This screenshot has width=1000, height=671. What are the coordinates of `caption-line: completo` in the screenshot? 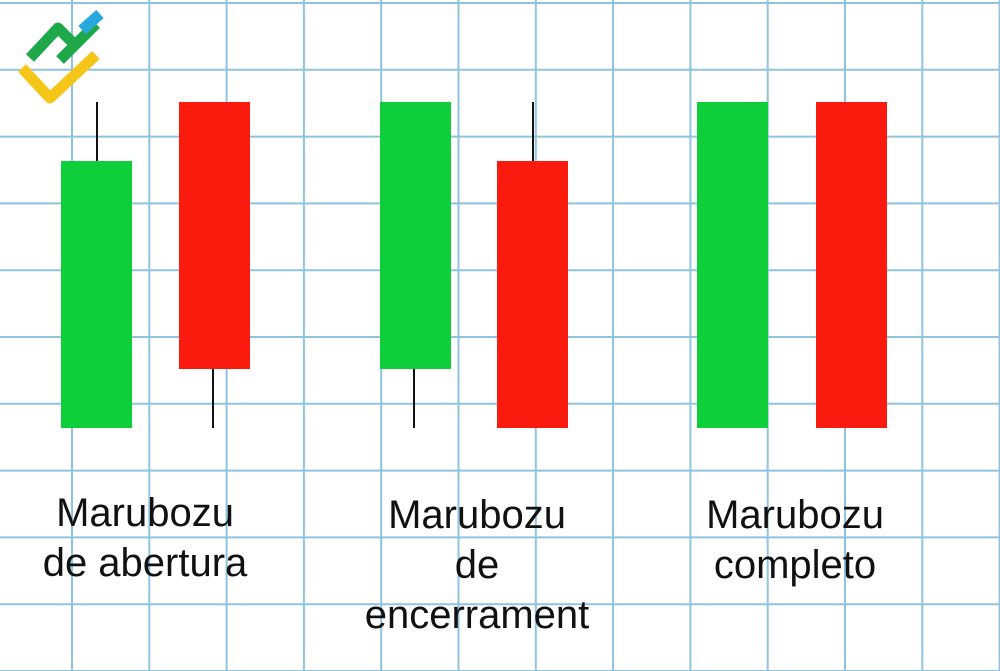 It's located at (795, 565).